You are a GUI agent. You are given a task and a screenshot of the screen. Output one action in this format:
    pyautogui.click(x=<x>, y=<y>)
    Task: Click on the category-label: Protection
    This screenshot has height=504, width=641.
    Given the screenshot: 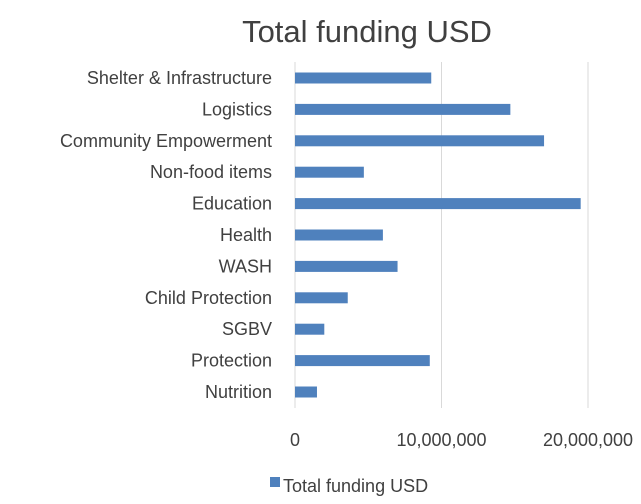 What is the action you would take?
    pyautogui.click(x=231, y=361)
    